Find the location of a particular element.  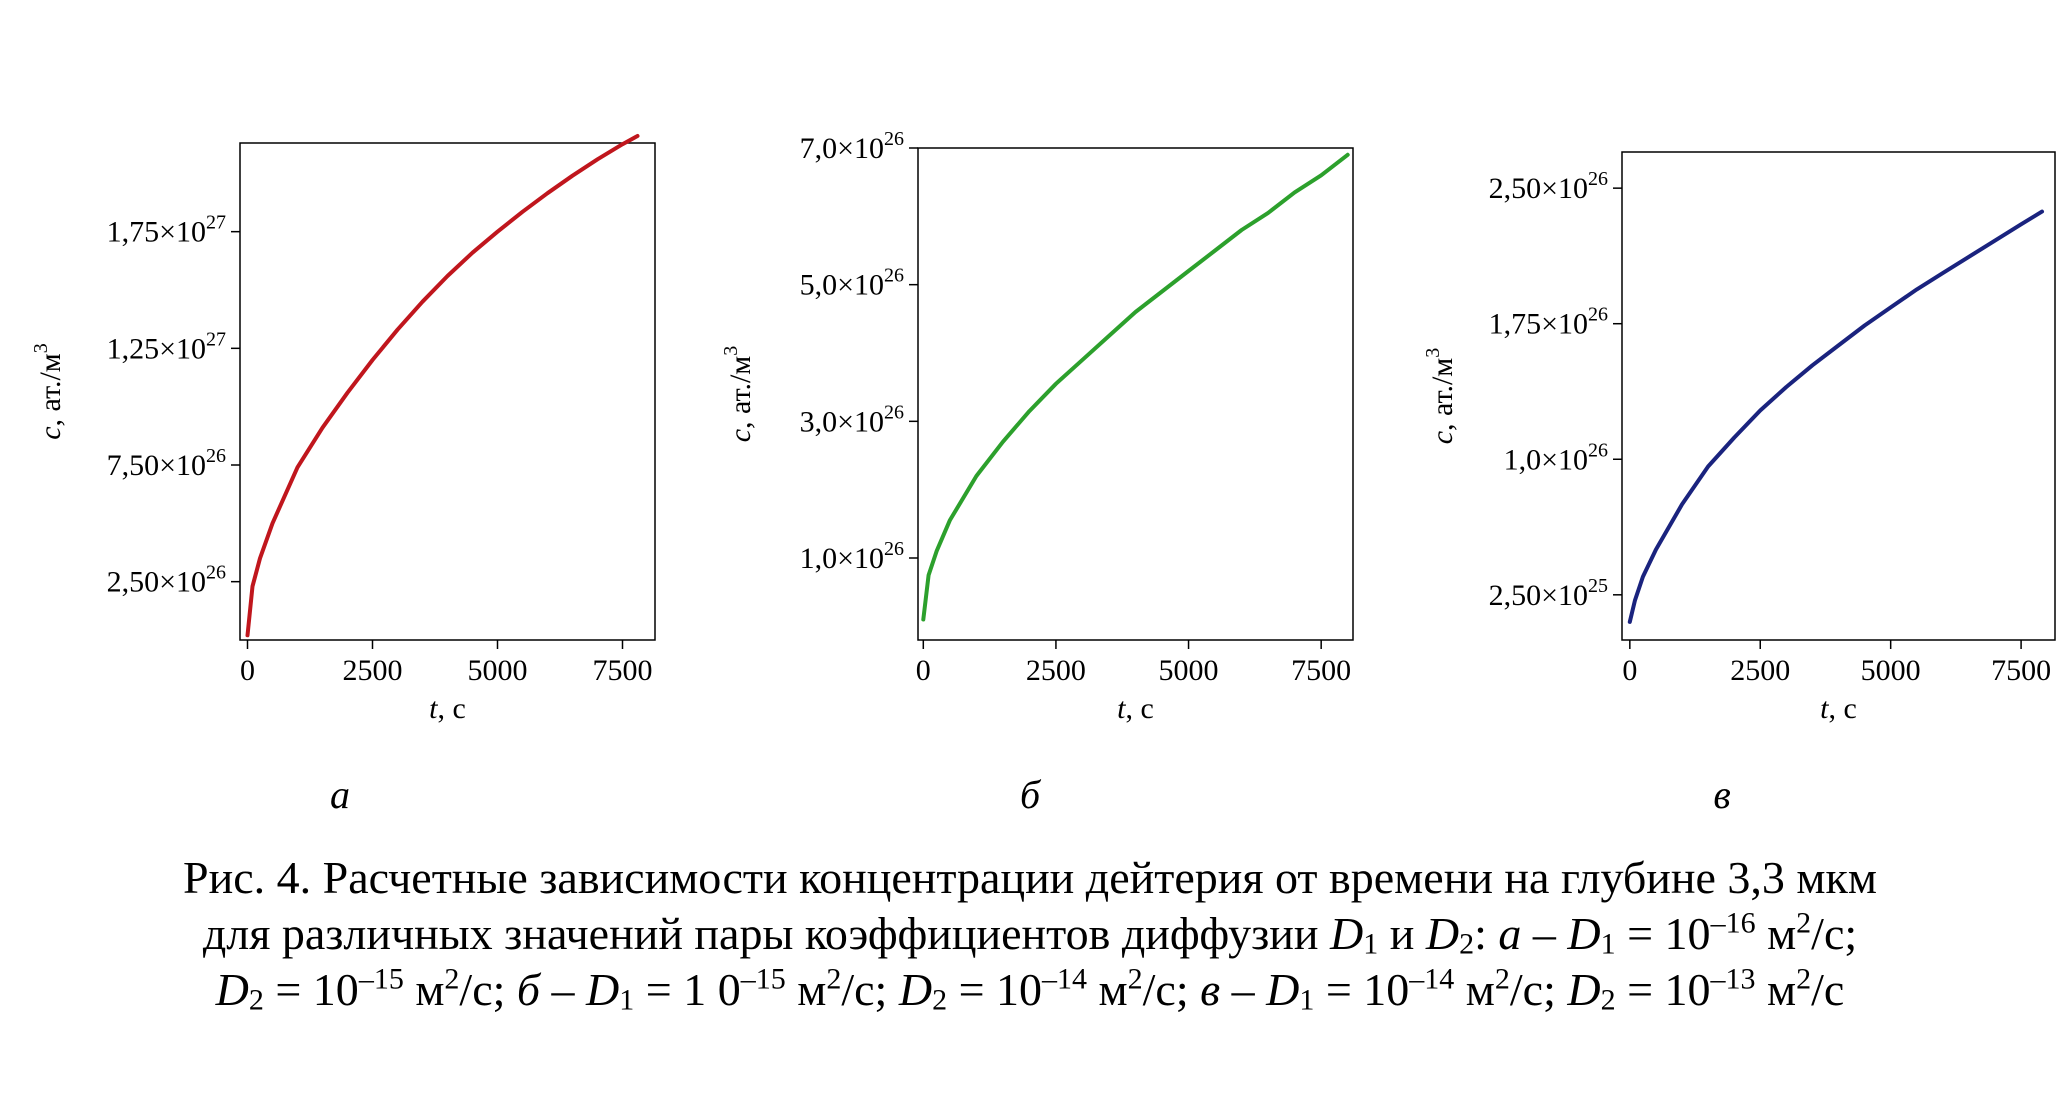

y-tick-label: 1,25×10²⁷ is located at coordinates (166, 346).